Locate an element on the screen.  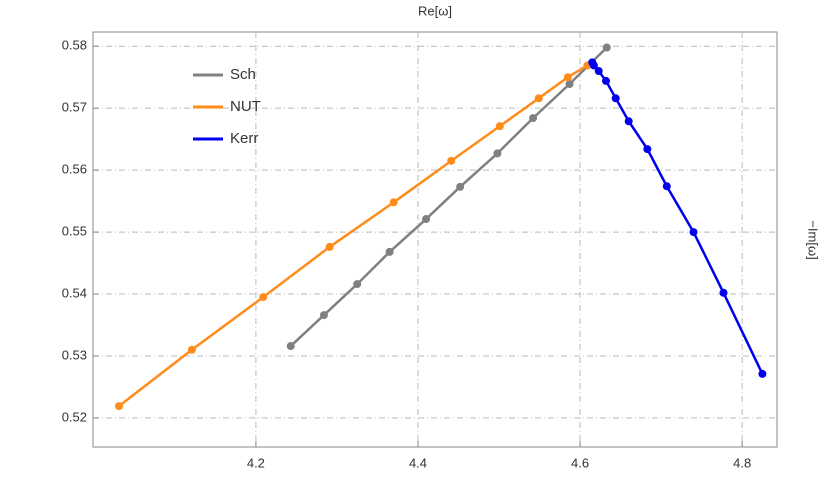
y-axis-label: −Im[ω] is located at coordinates (813, 239).